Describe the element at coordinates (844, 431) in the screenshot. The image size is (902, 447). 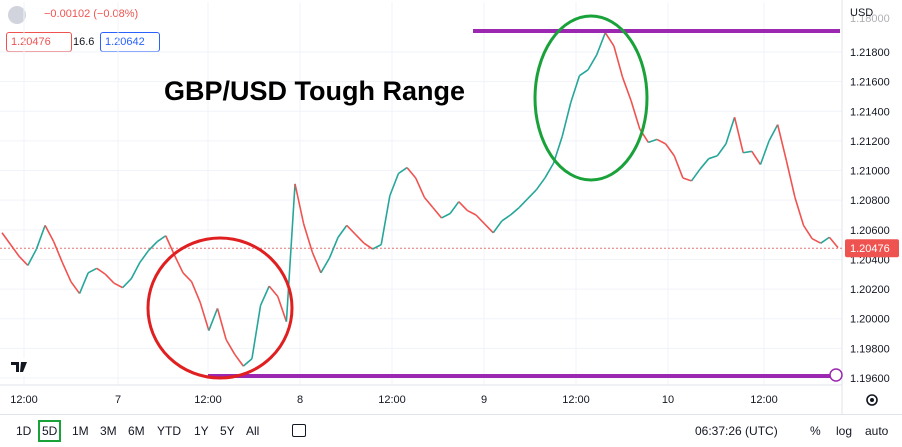
I see `log-toggle: log` at that location.